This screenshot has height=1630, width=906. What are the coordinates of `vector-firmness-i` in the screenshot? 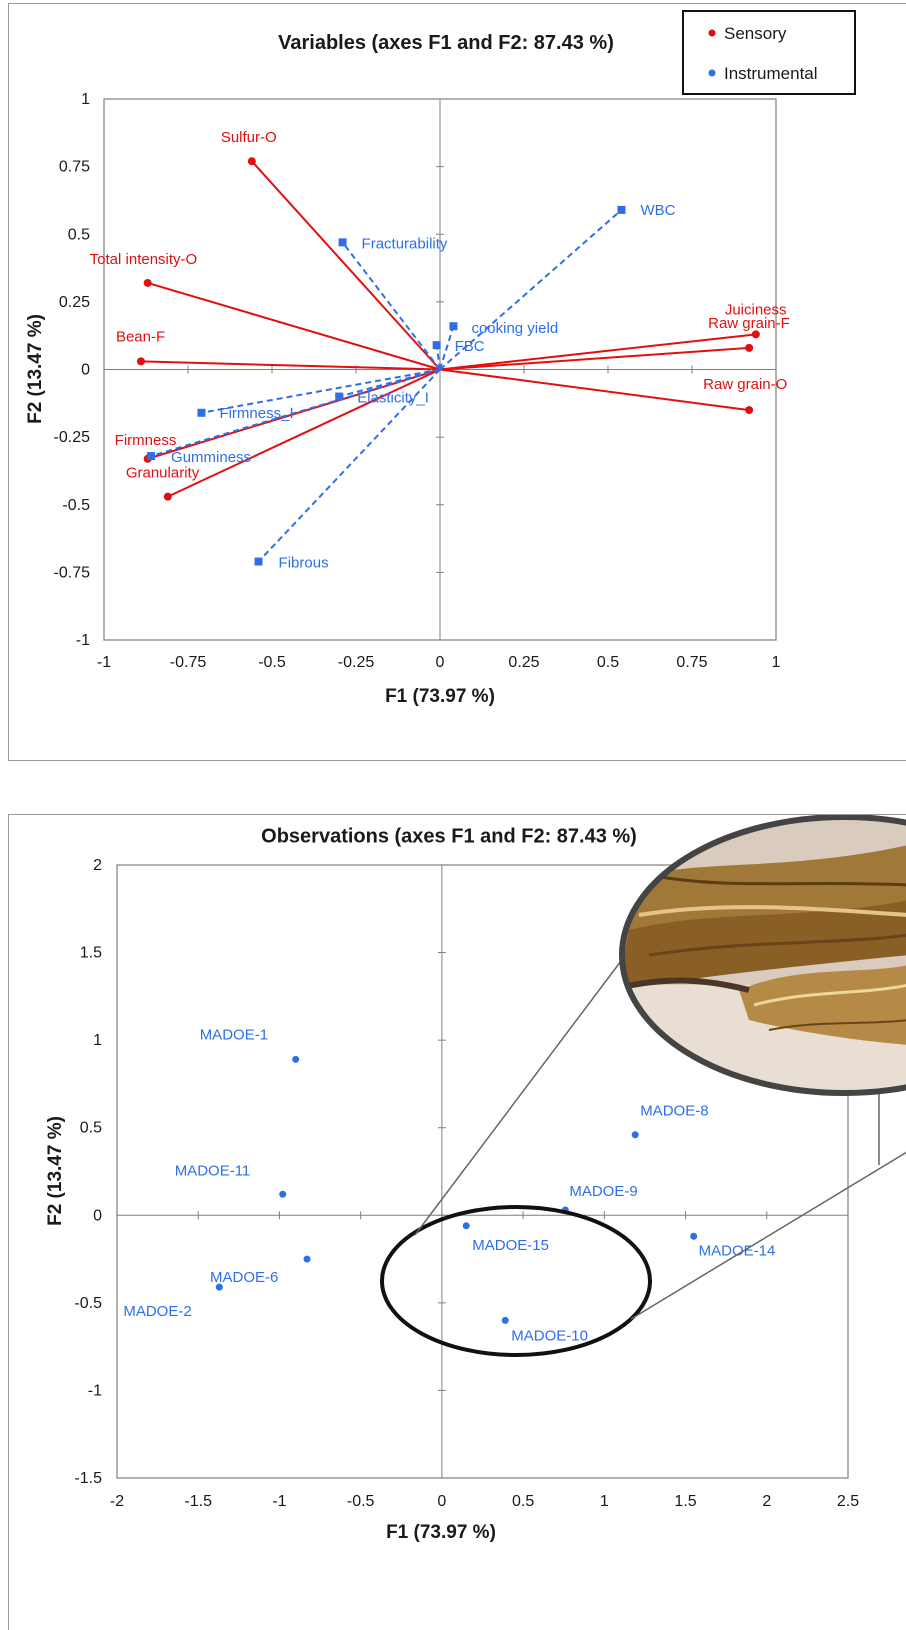 It's located at (321, 391).